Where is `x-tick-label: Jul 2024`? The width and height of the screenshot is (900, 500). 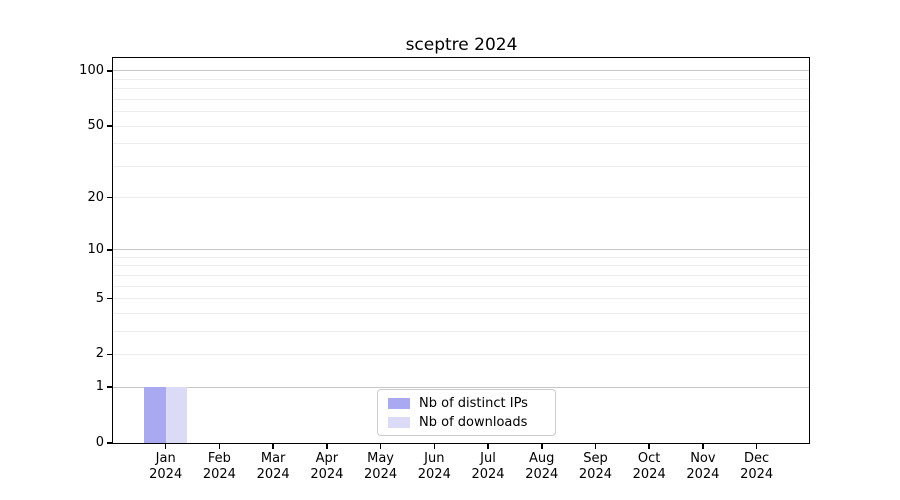 x-tick-label: Jul 2024 is located at coordinates (488, 466).